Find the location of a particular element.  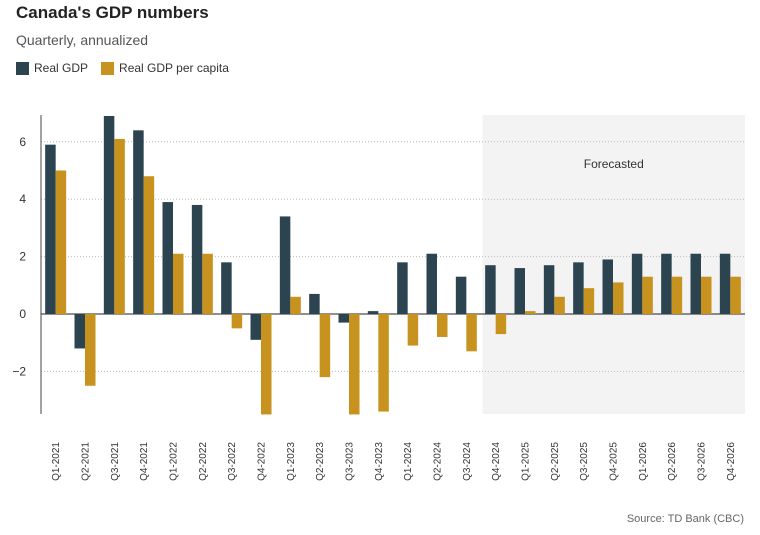

x-tick-label: Q3-2022 is located at coordinates (232, 461).